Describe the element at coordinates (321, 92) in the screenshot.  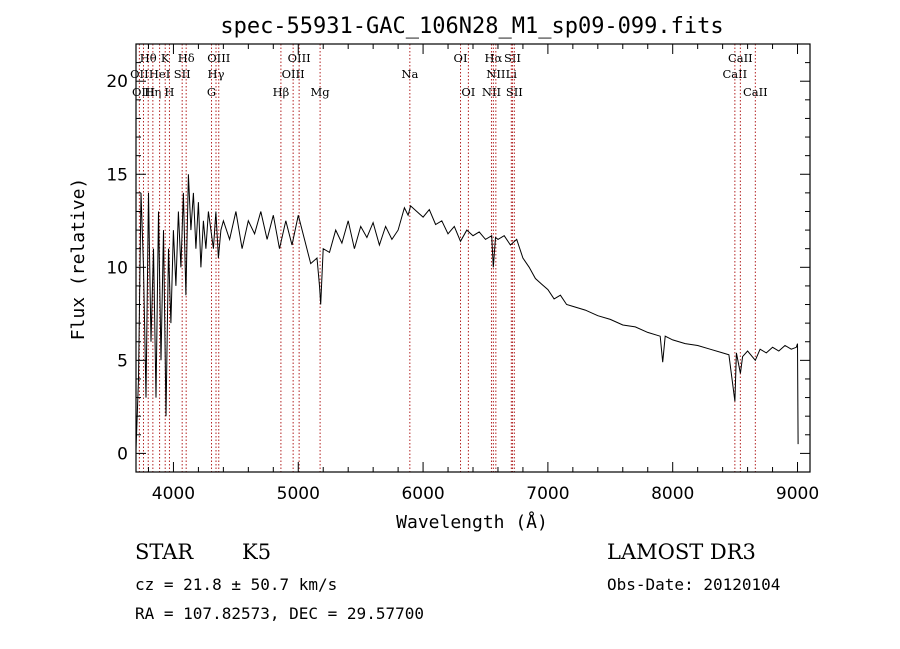
I see `spectral-line-label: Mg` at that location.